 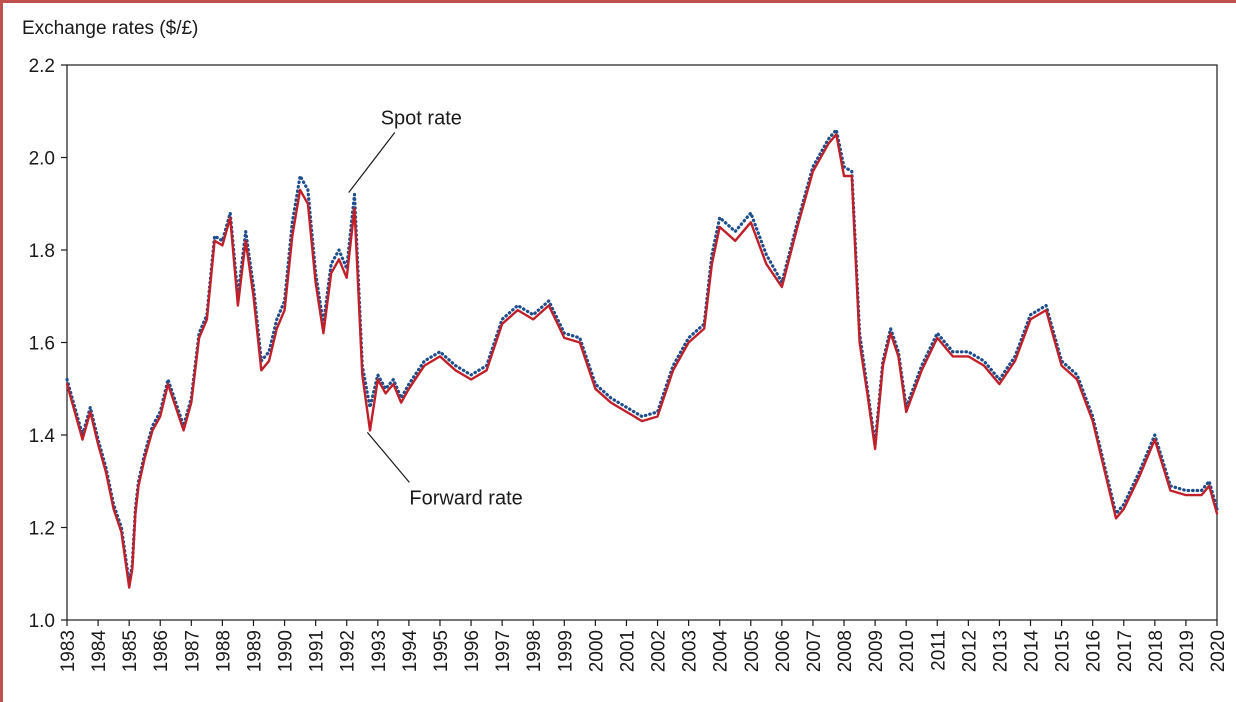 I want to click on x-tick-label: 1998, so click(x=534, y=651).